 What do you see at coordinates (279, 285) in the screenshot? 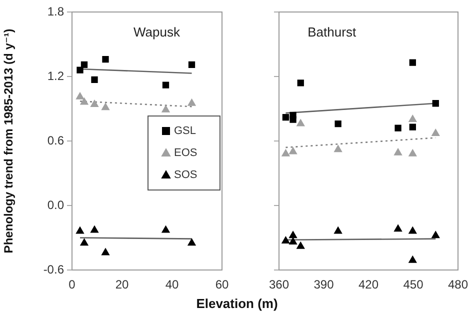
I see `x-tick-label: 360` at bounding box center [279, 285].